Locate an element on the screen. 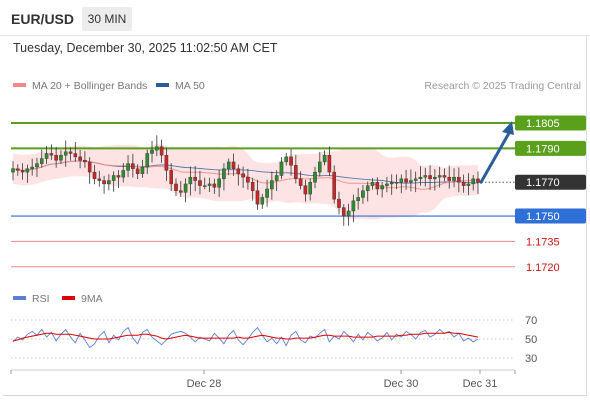 The height and width of the screenshot is (400, 590). symbol-label: EUR/USD is located at coordinates (43, 19).